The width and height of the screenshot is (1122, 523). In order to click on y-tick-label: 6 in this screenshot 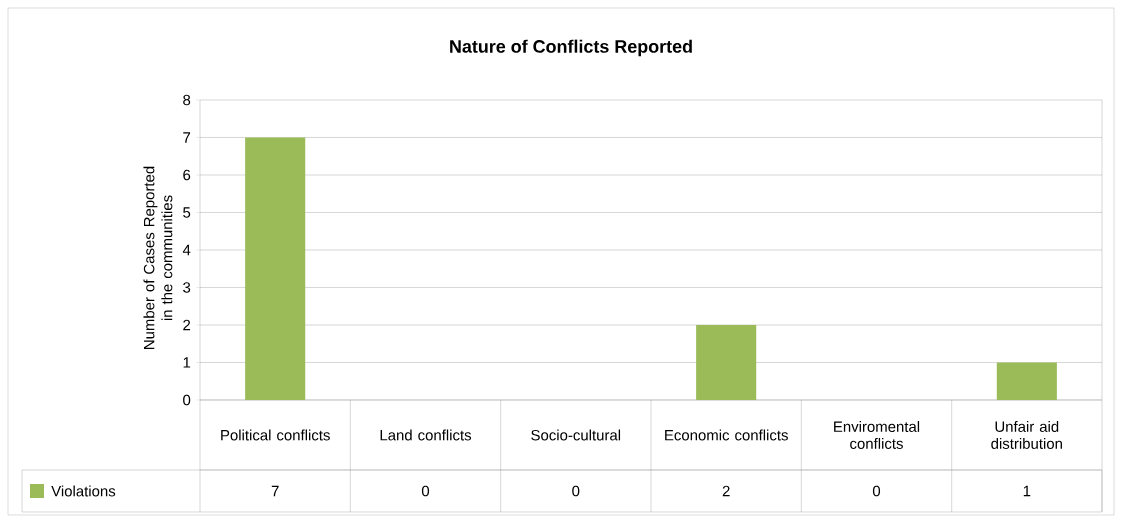, I will do `click(187, 175)`.